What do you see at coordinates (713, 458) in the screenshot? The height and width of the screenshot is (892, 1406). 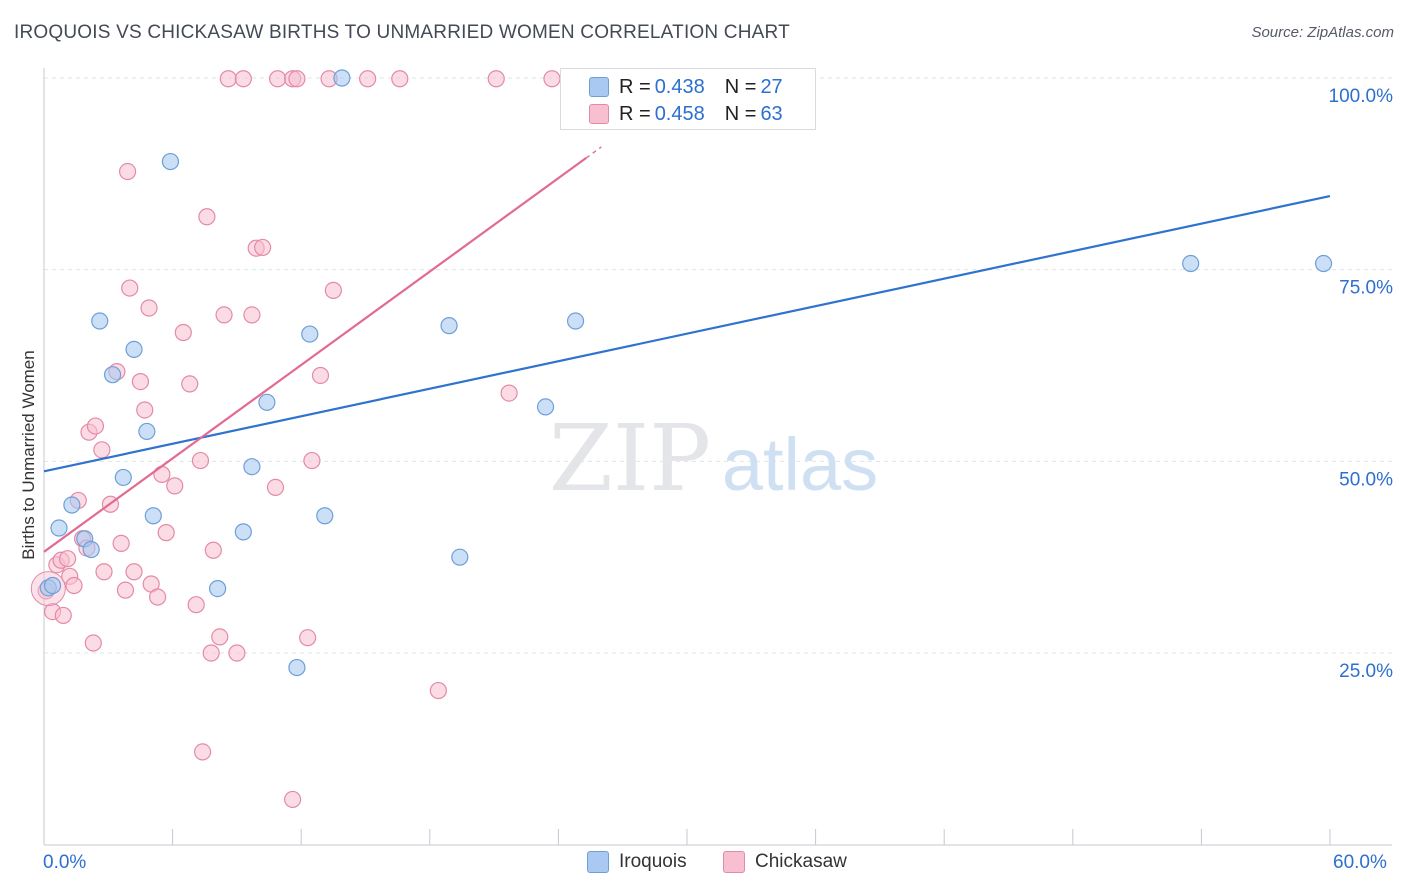 I see `watermark: ZIP atlas` at bounding box center [713, 458].